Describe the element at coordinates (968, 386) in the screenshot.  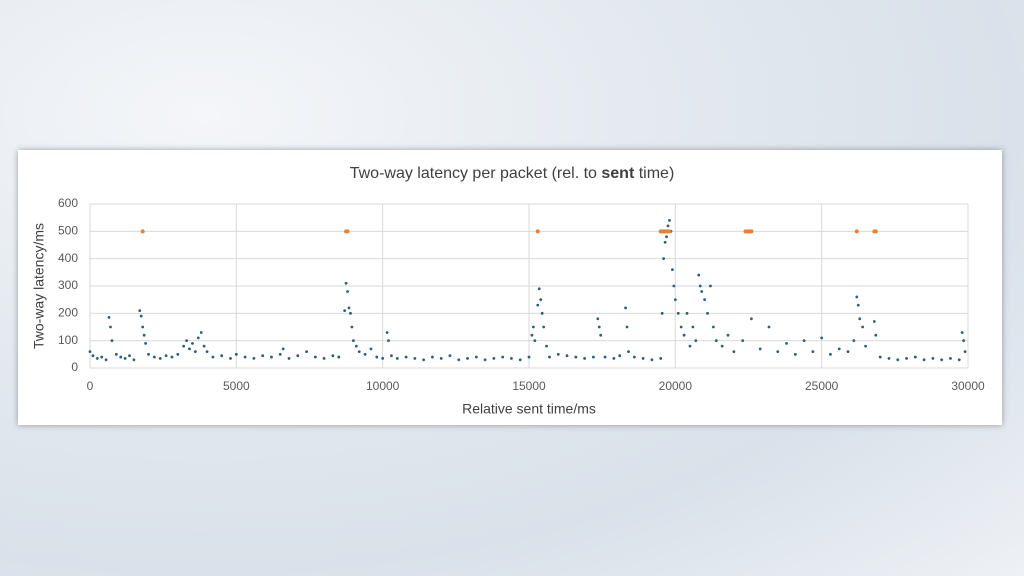
I see `x-tick-label: 30000` at that location.